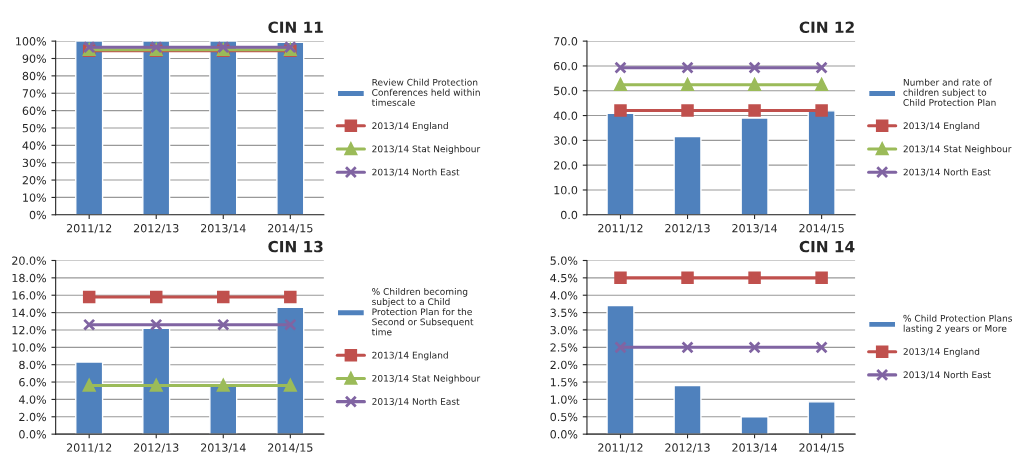 The width and height of the screenshot is (1012, 457). What do you see at coordinates (34, 145) in the screenshot?
I see `y-tick-label: 40%` at bounding box center [34, 145].